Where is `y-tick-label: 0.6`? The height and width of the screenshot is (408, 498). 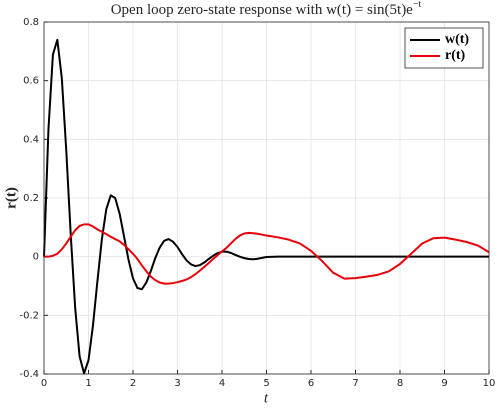 y-tick-label: 0.6 is located at coordinates (31, 81).